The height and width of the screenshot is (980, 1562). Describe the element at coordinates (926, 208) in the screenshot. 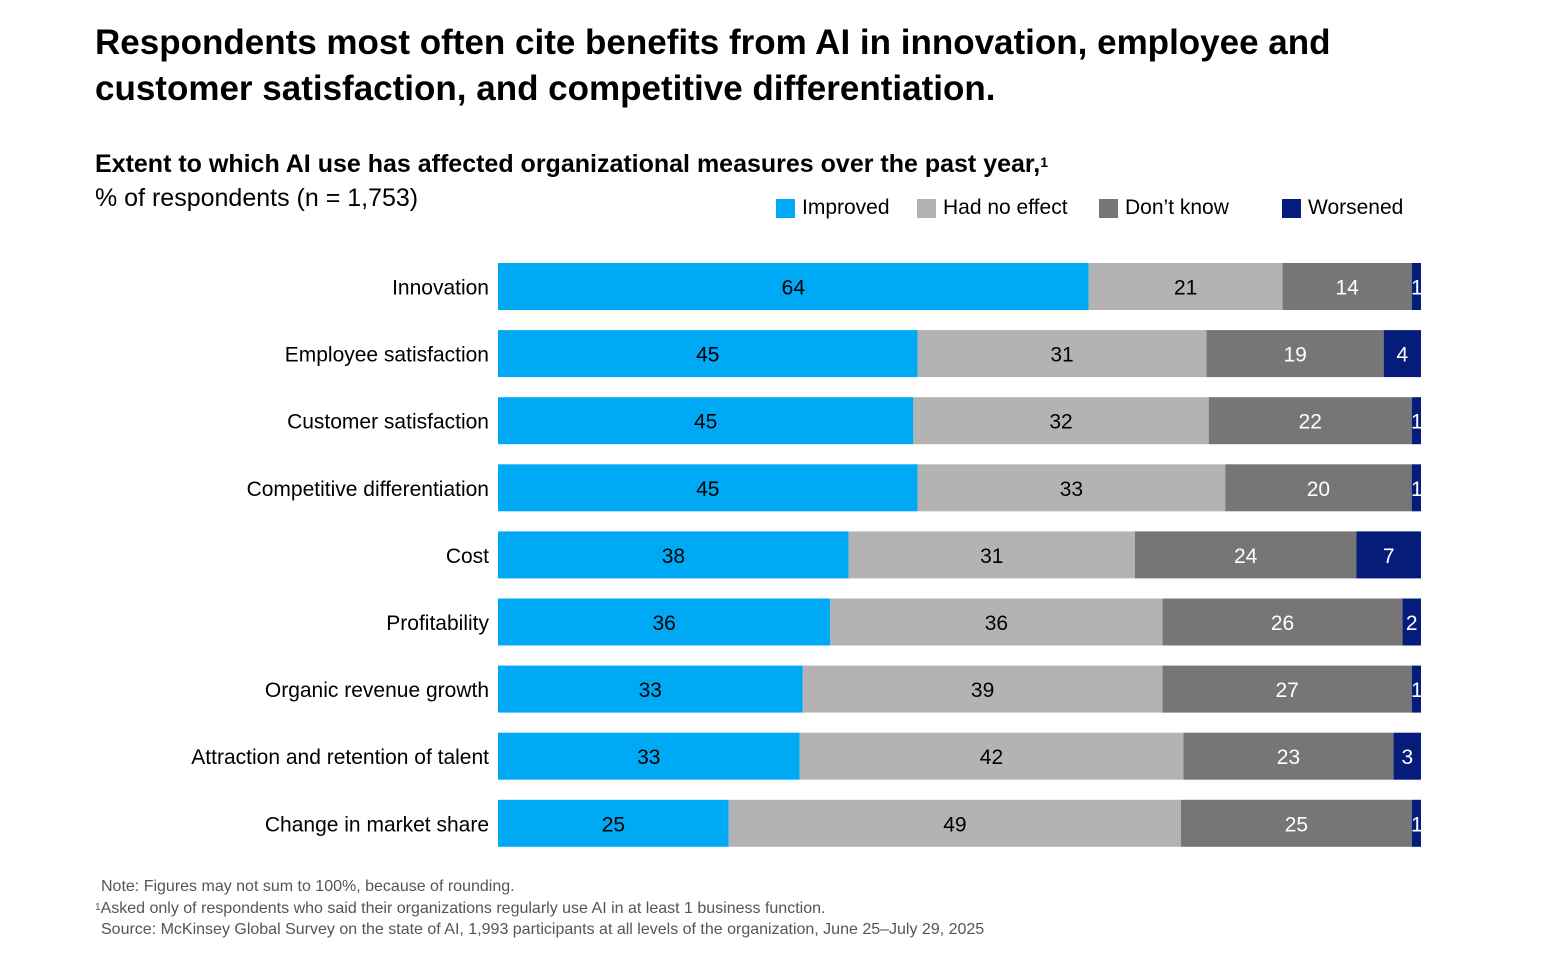

I see `legend-swatch-no-effect` at that location.